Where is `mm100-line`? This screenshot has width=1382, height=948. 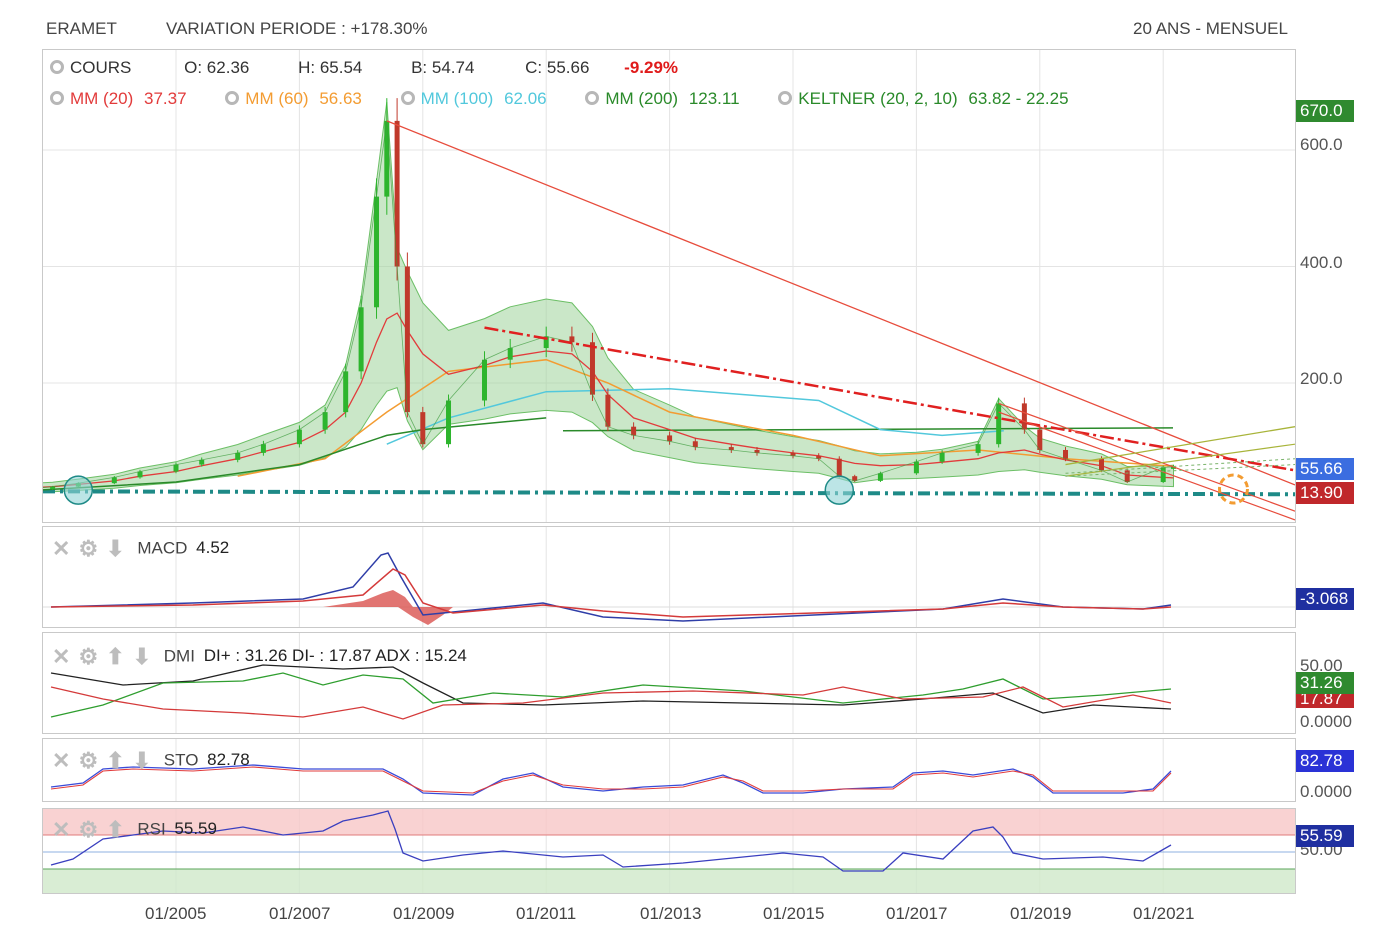 mm100-line is located at coordinates (695, 416).